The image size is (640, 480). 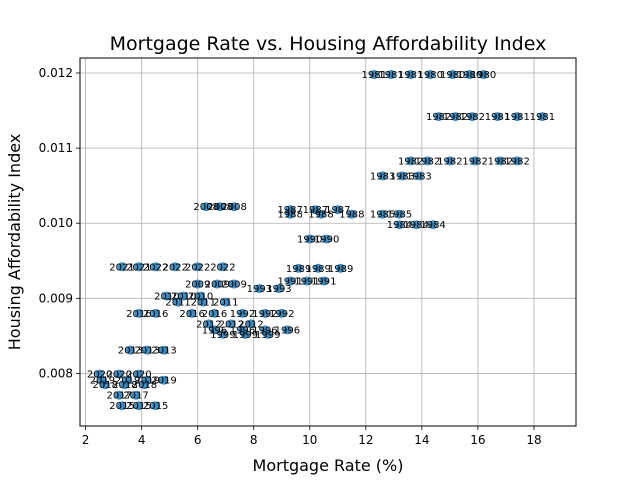 I want to click on point-label: 2021, so click(x=121, y=267).